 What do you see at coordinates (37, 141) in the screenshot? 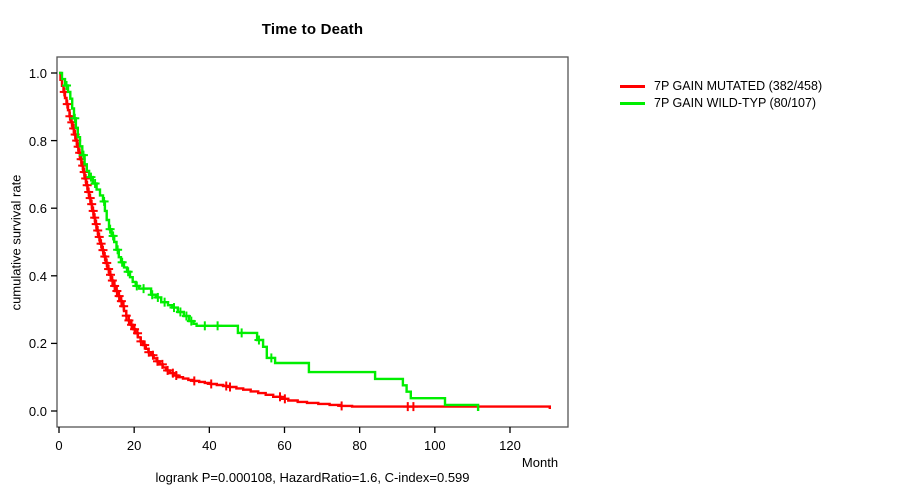
I see `y-tick-label: 0.8` at bounding box center [37, 141].